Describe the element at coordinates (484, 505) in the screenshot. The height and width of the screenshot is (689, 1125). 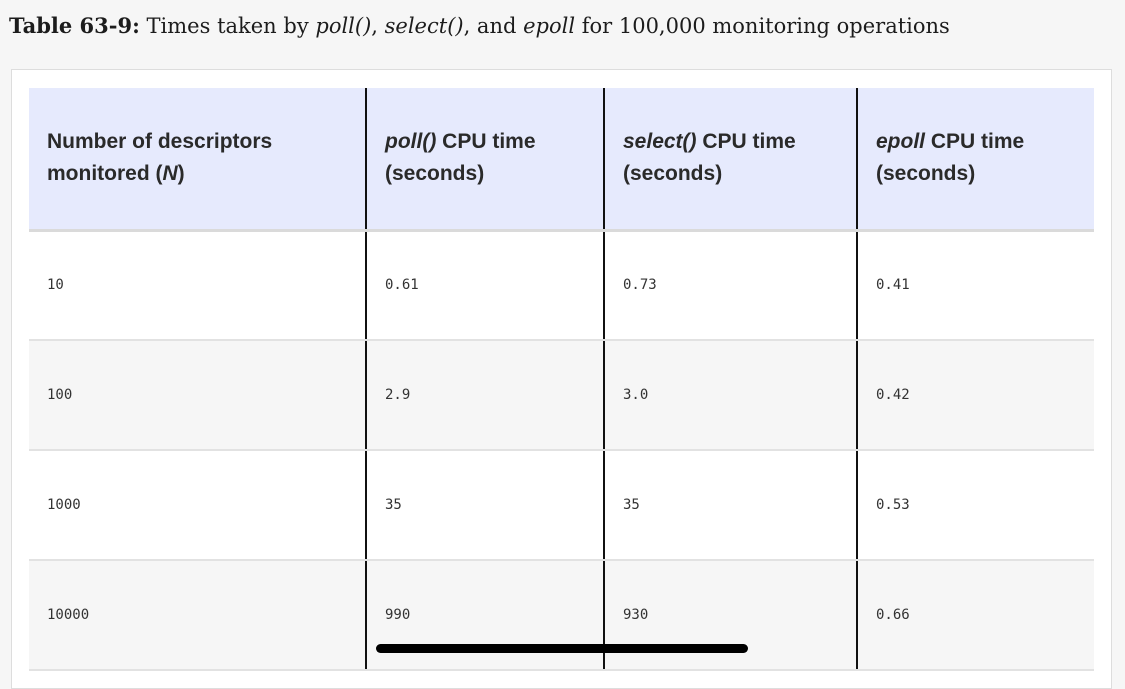
I see `cell-poll: 35` at that location.